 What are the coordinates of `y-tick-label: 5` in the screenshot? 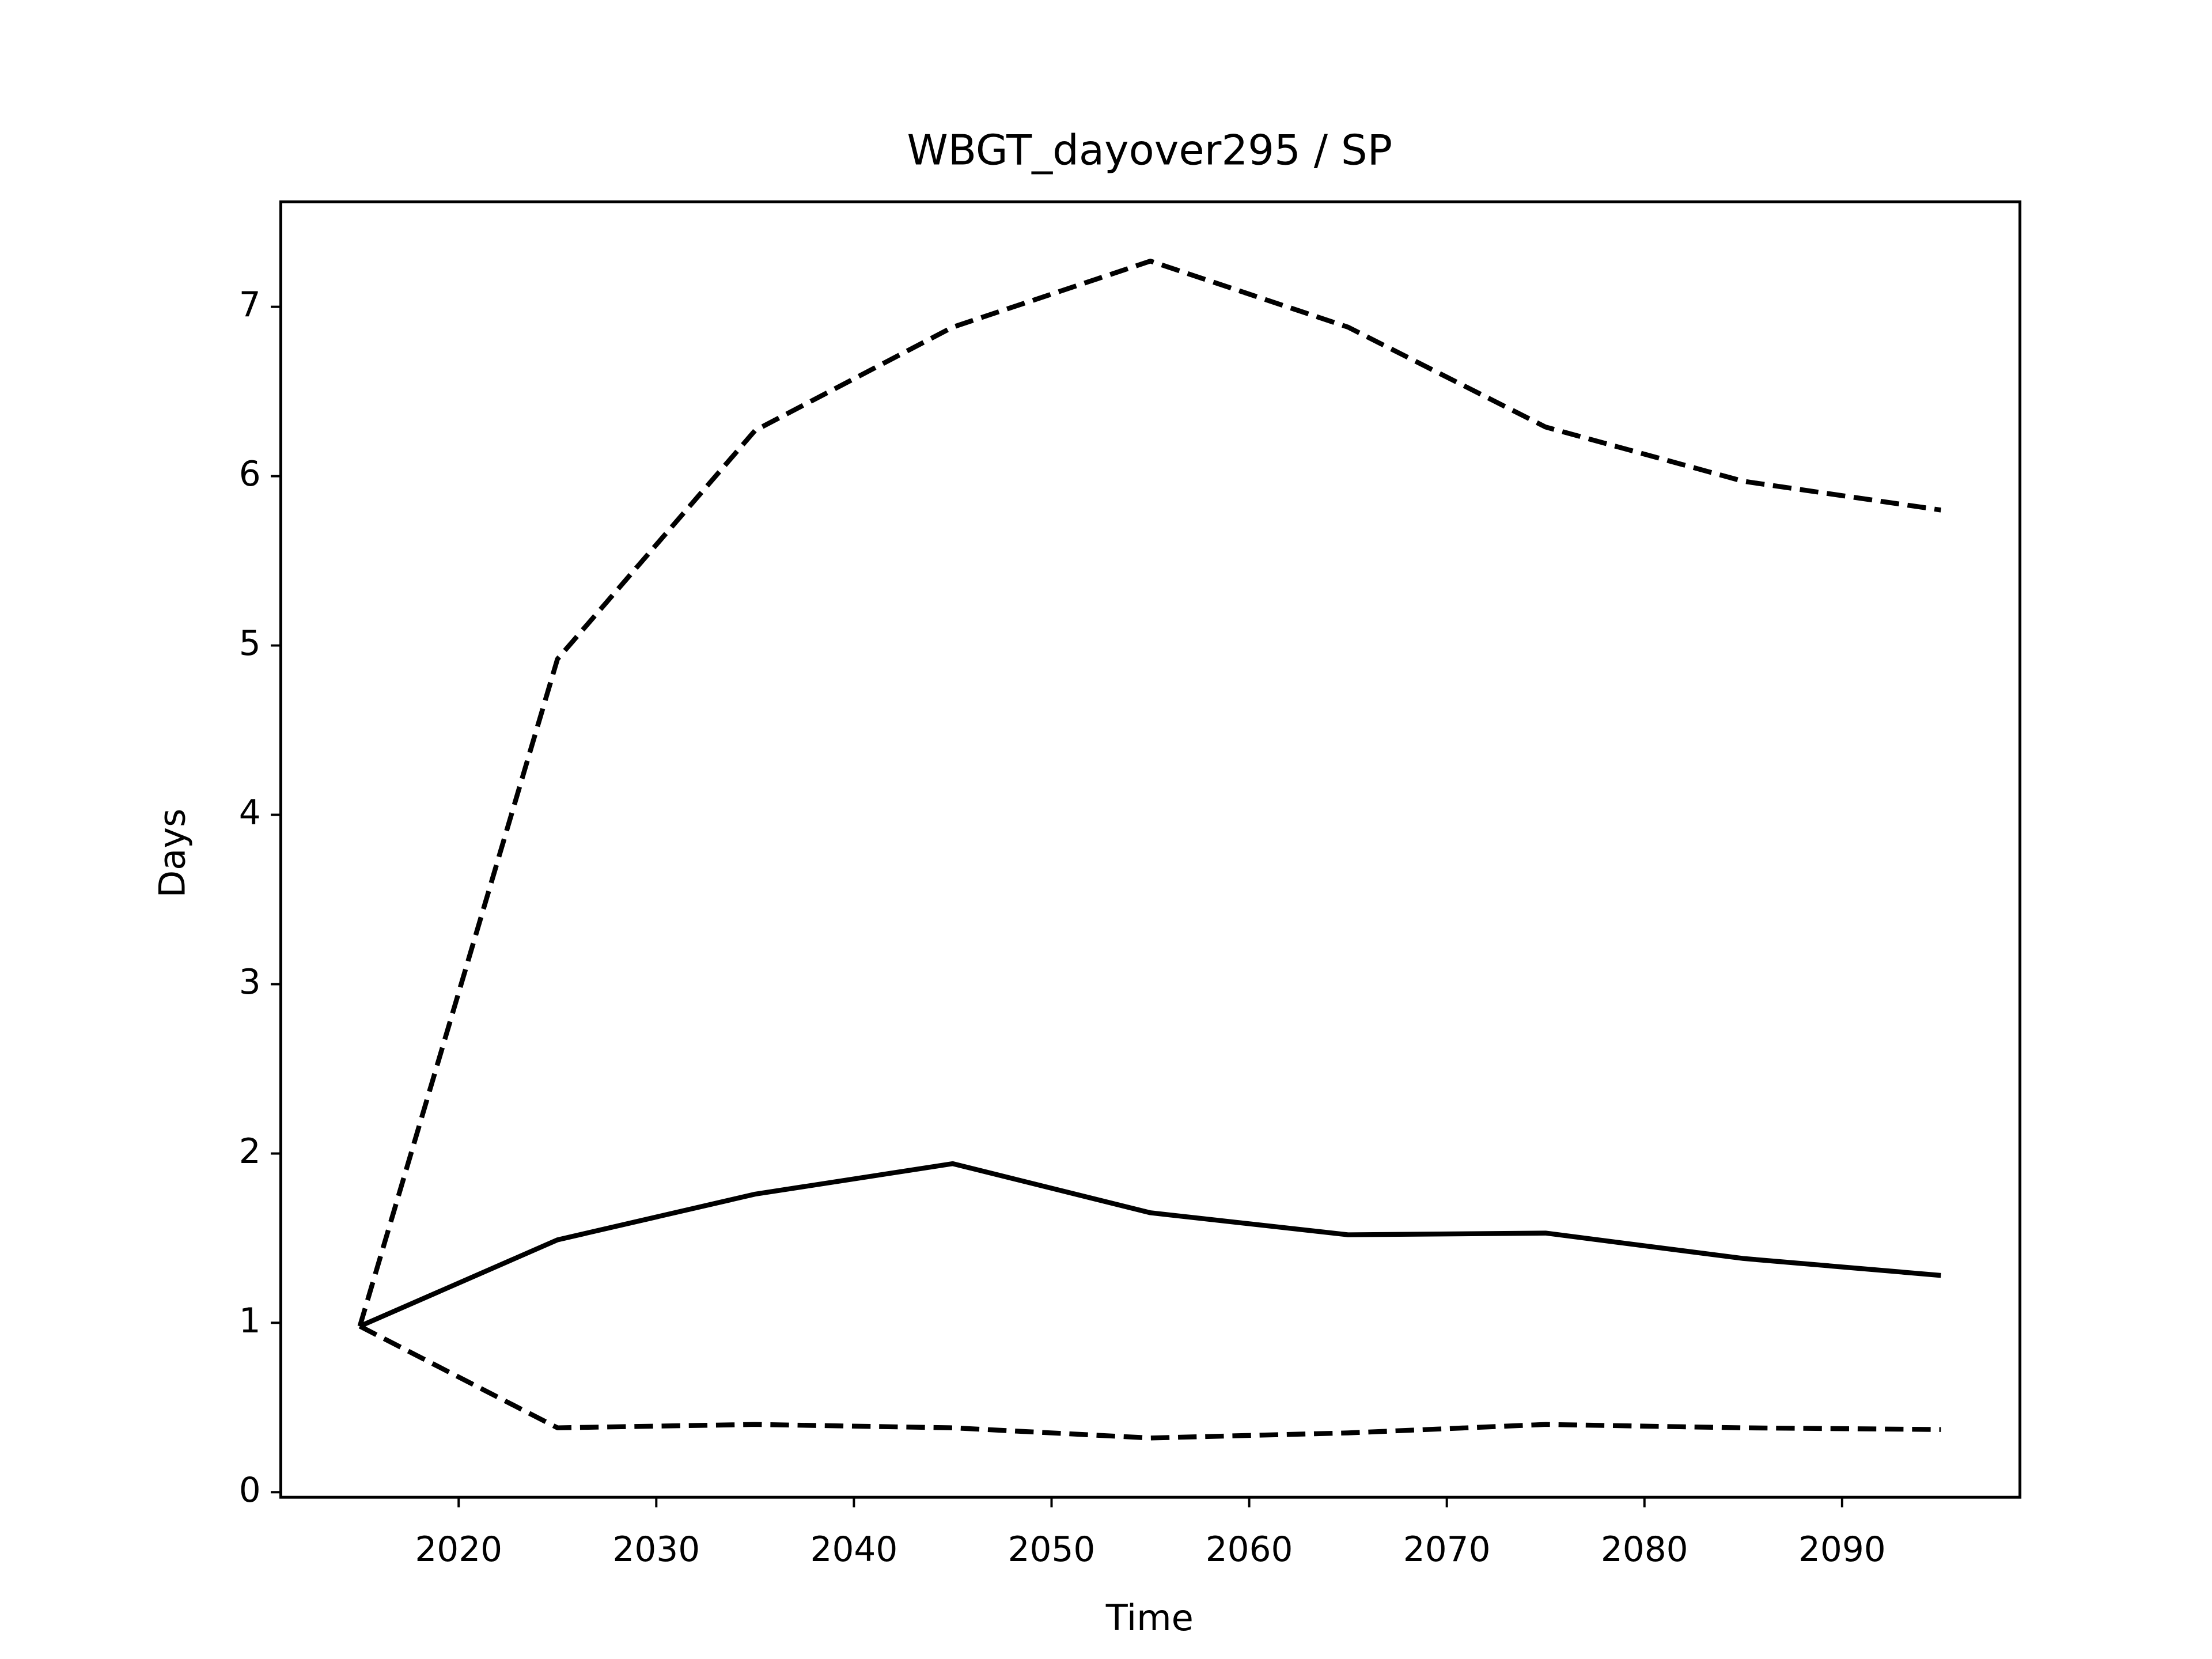 It's located at (250, 644).